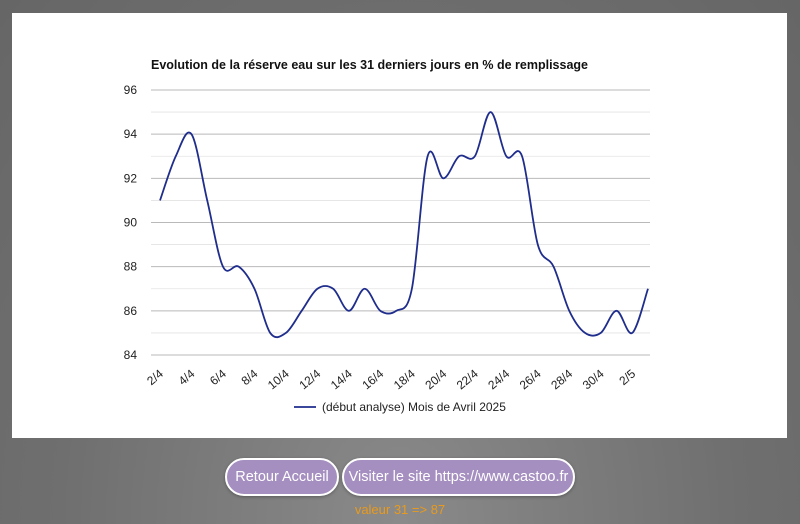 The width and height of the screenshot is (800, 524). Describe the element at coordinates (400, 509) in the screenshot. I see `status-text: valeur 31 => 87` at that location.